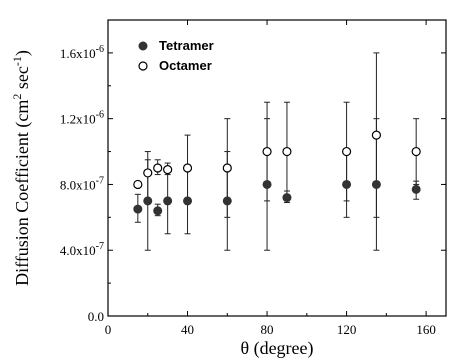 Image resolution: width=452 pixels, height=360 pixels. I want to click on x-axis-title: θ (degree), so click(276, 348).